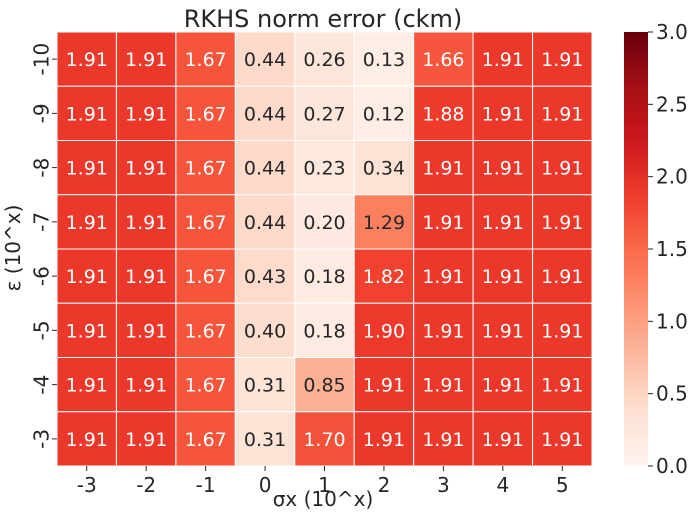 The image size is (693, 523). What do you see at coordinates (384, 485) in the screenshot?
I see `x-tick-label: 2` at bounding box center [384, 485].